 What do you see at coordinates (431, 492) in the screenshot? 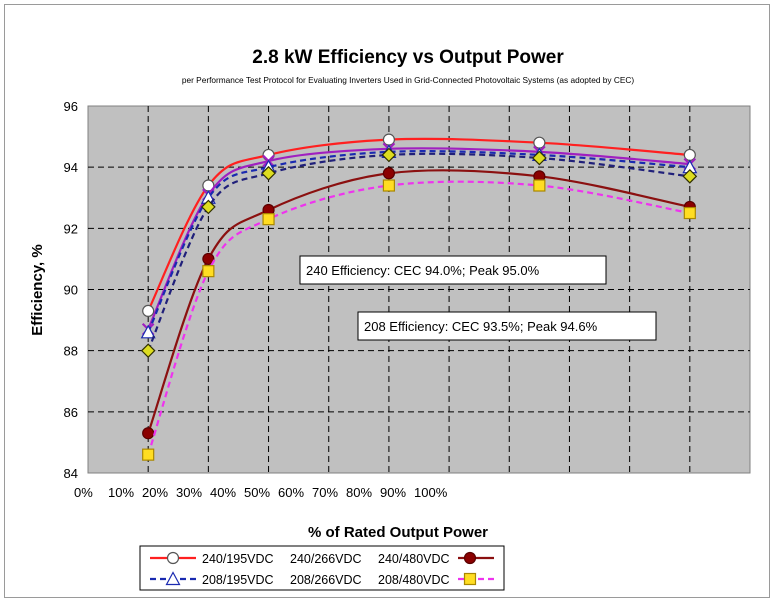
I see `x-tick-label: 100%` at bounding box center [431, 492].